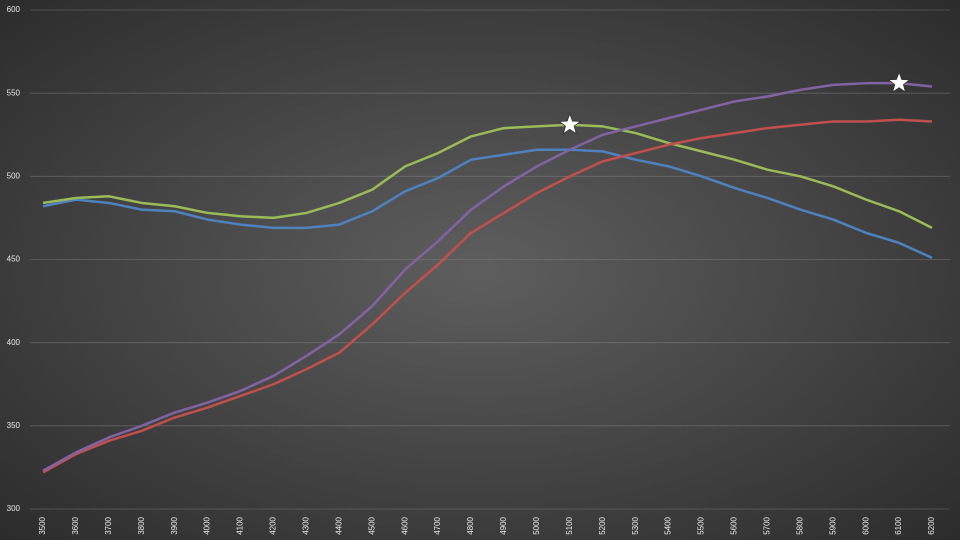 The width and height of the screenshot is (960, 540). I want to click on y-tick-label: 450, so click(14, 259).